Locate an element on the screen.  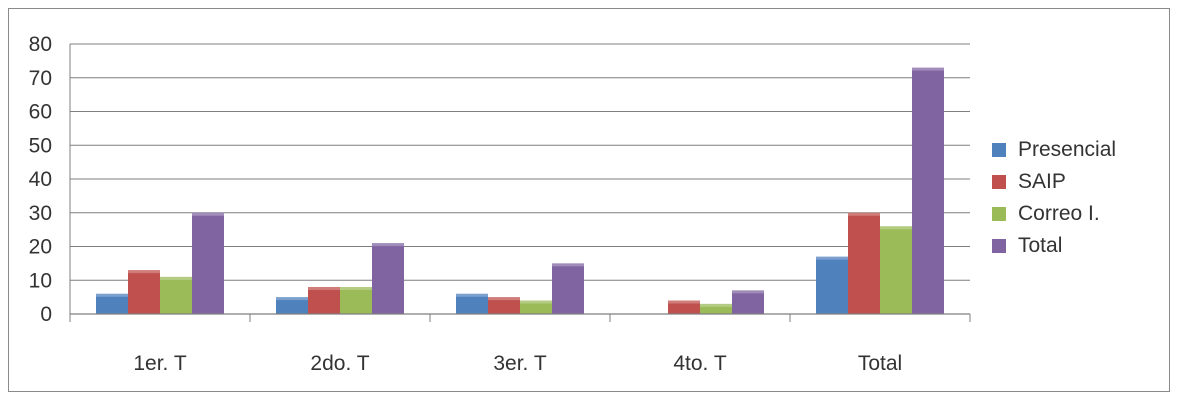
legend-label-presencial: Presencial is located at coordinates (1067, 149).